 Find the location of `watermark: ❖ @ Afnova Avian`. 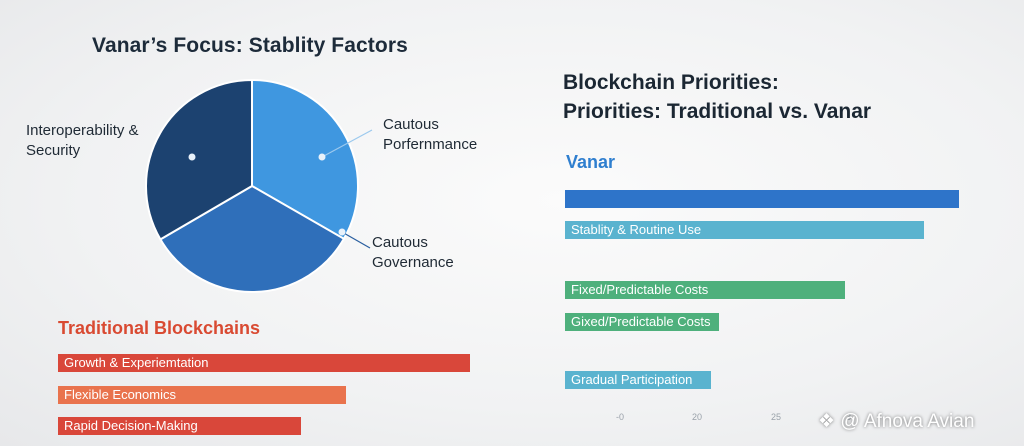

watermark: ❖ @ Afnova Avian is located at coordinates (896, 421).